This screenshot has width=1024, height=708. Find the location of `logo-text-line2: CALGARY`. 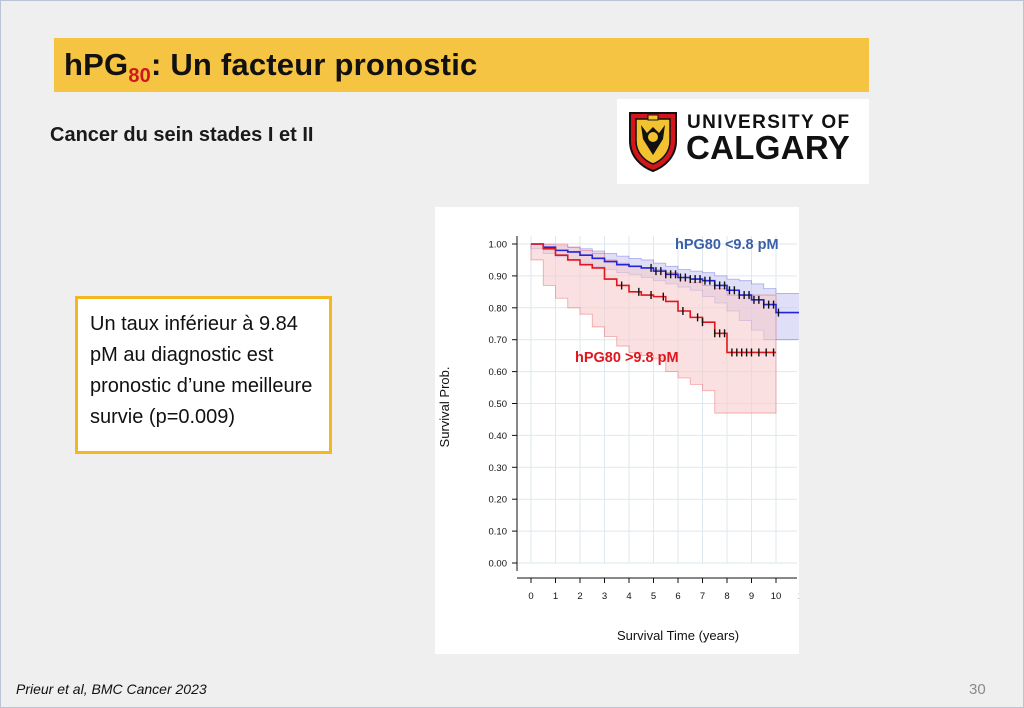

logo-text-line2: CALGARY is located at coordinates (768, 147).